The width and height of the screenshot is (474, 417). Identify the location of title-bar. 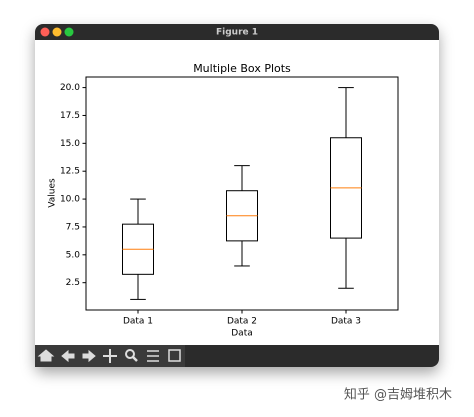
(237, 32).